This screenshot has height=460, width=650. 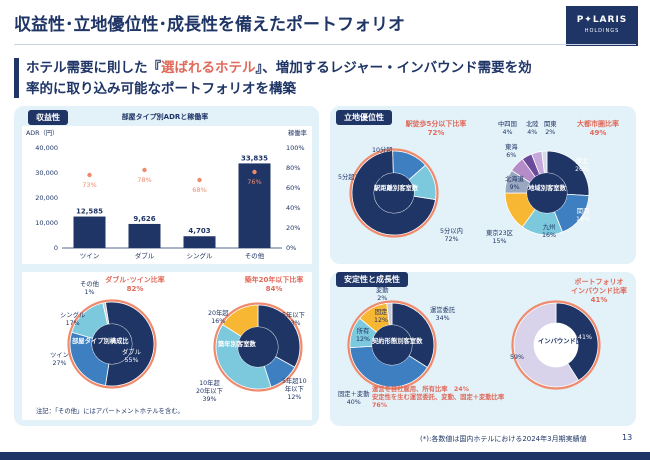 What do you see at coordinates (297, 133) in the screenshot?
I see `rate-axis-label: 稼働率` at bounding box center [297, 133].